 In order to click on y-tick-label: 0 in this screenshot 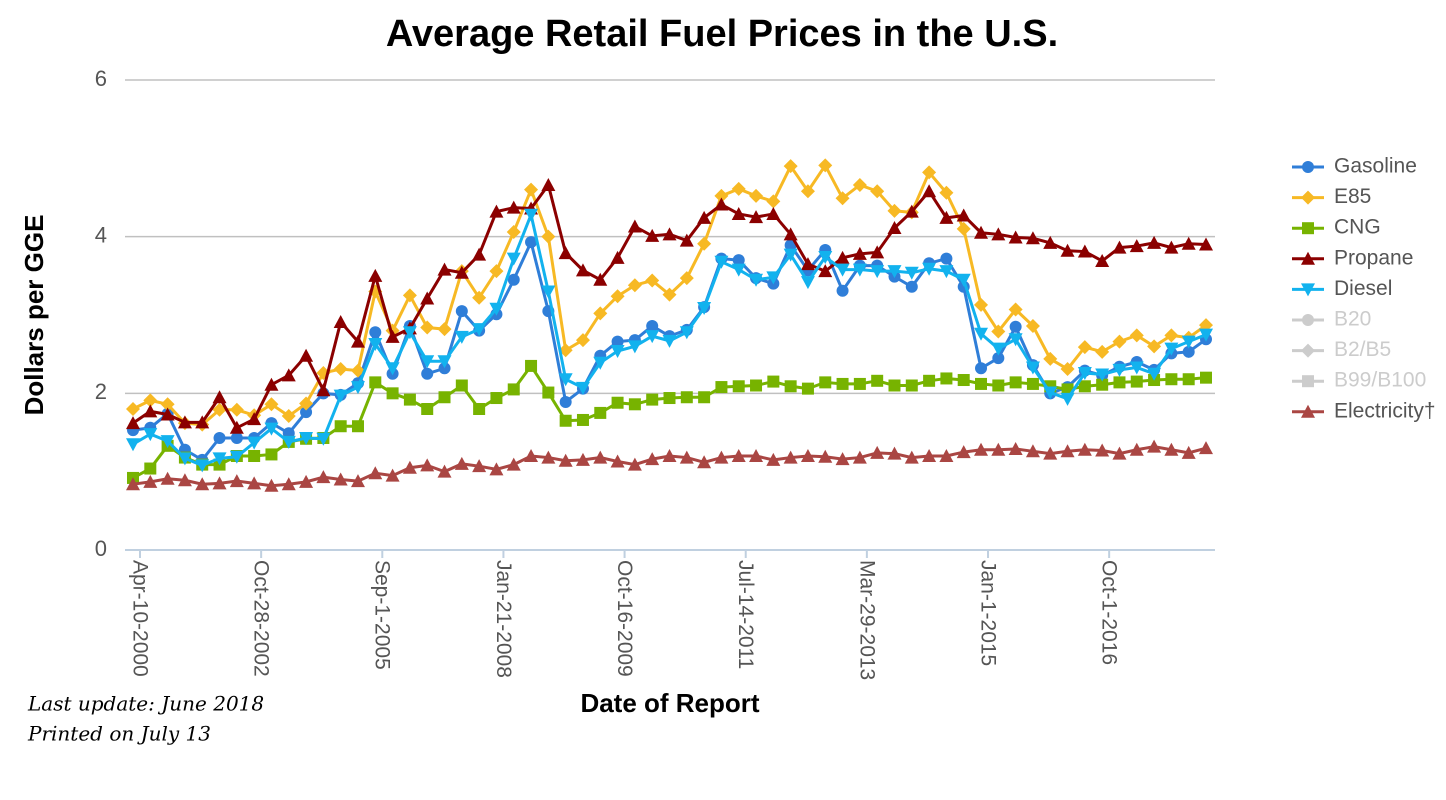, I will do `click(101, 548)`.